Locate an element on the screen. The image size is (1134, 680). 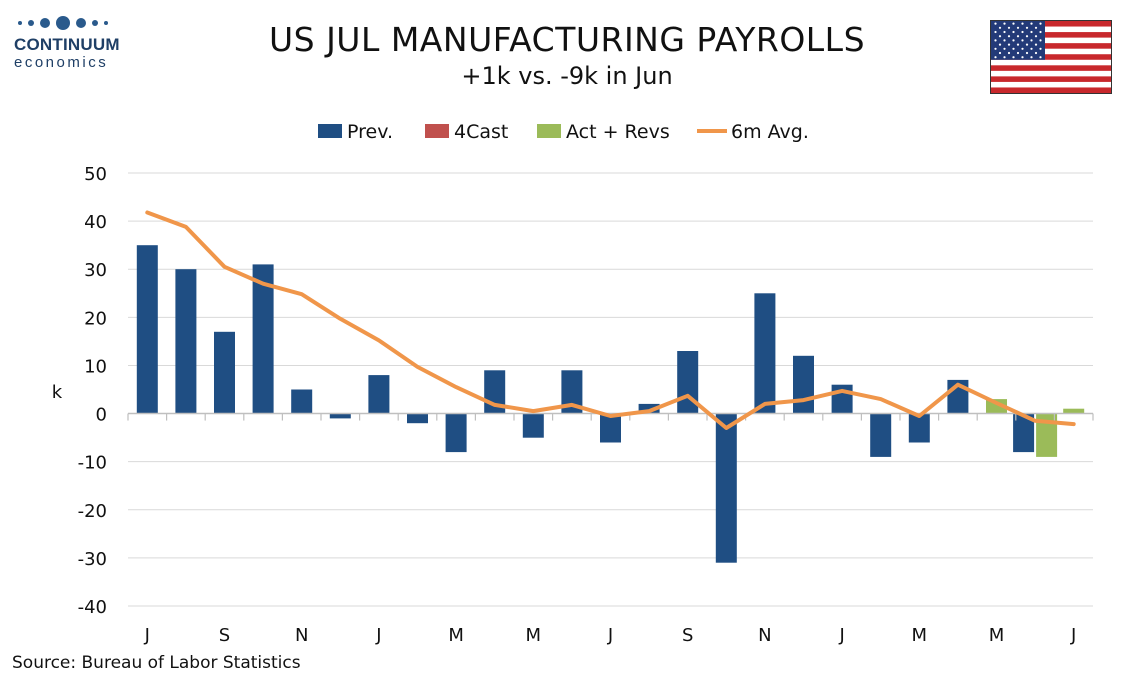
y-tick-label: 40 is located at coordinates (95, 222).